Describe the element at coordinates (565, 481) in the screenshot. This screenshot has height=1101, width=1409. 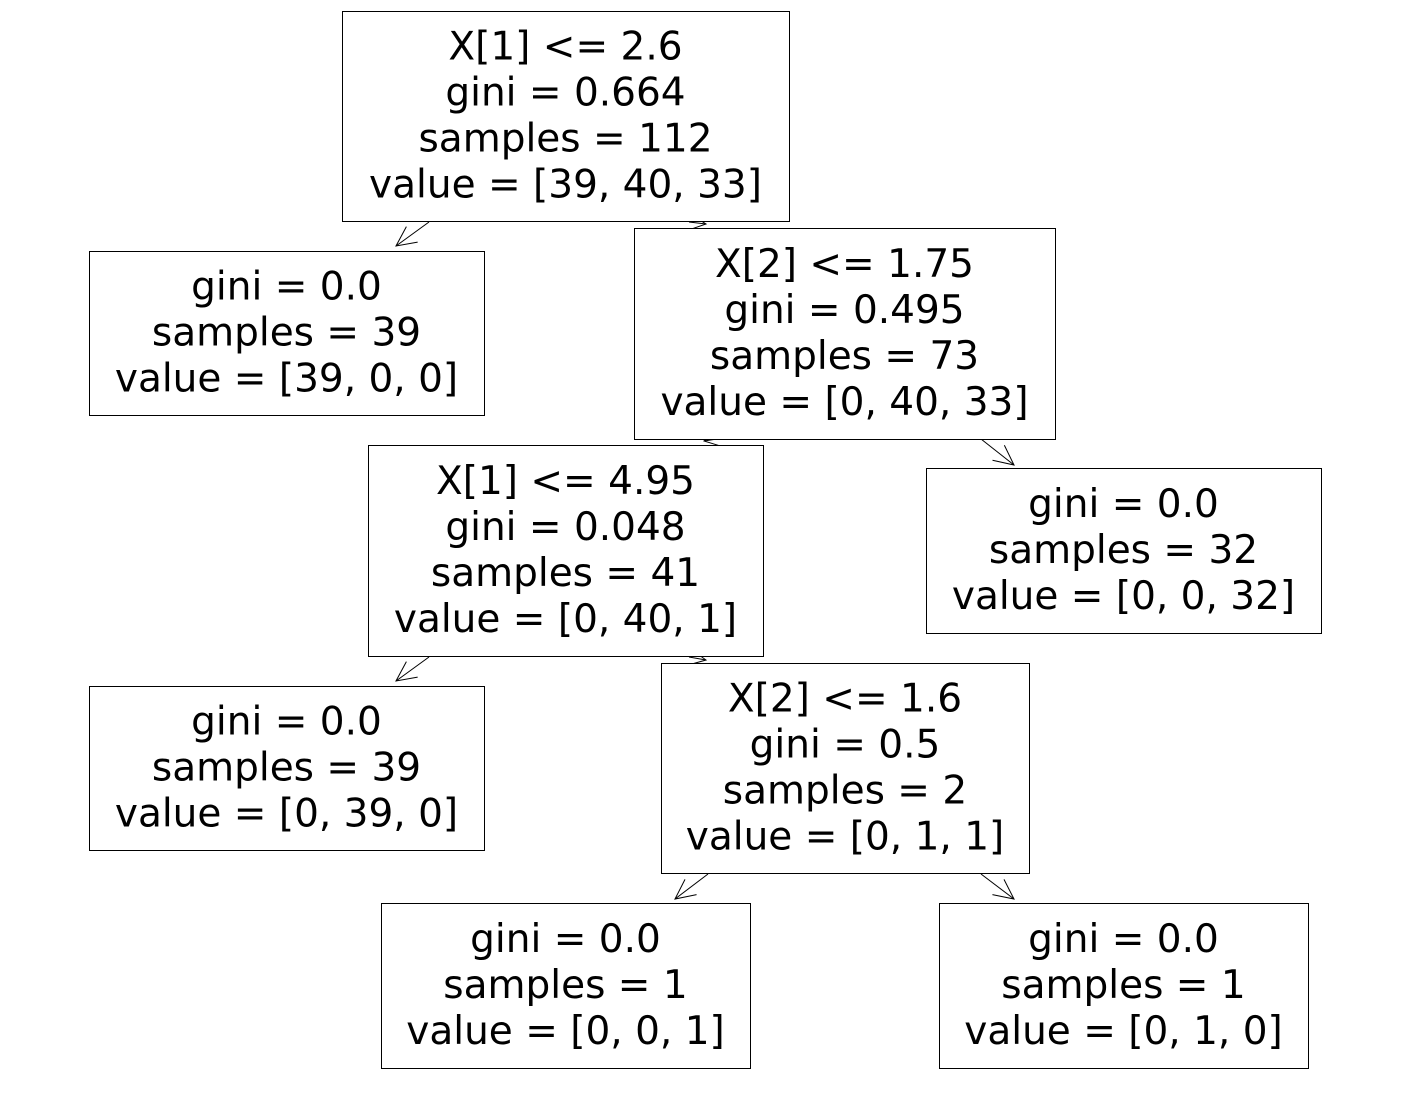
I see `node-text: X[1] <= 4.95` at that location.